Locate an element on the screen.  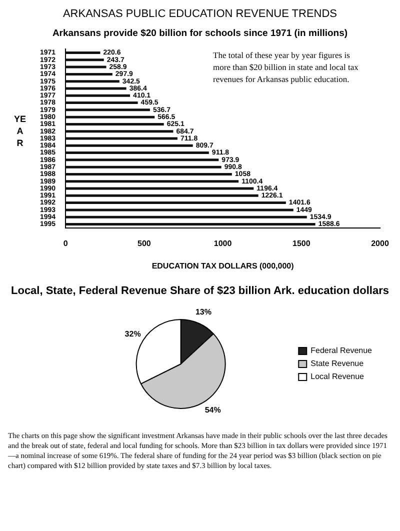
x-tick-label: 1500 is located at coordinates (301, 243).